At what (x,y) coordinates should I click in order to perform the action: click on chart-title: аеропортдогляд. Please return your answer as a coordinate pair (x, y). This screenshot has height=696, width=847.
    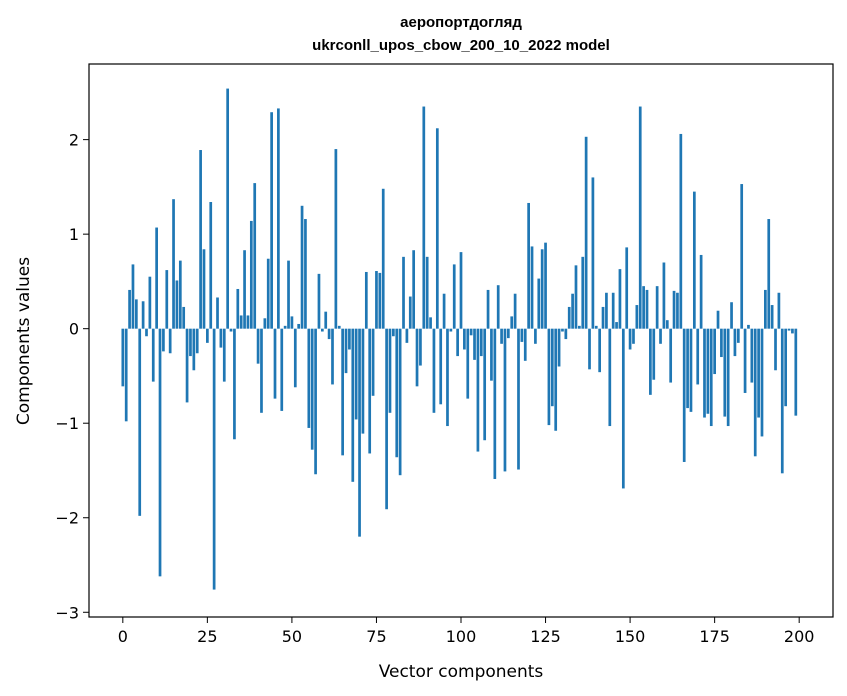
    Looking at the image, I should click on (461, 22).